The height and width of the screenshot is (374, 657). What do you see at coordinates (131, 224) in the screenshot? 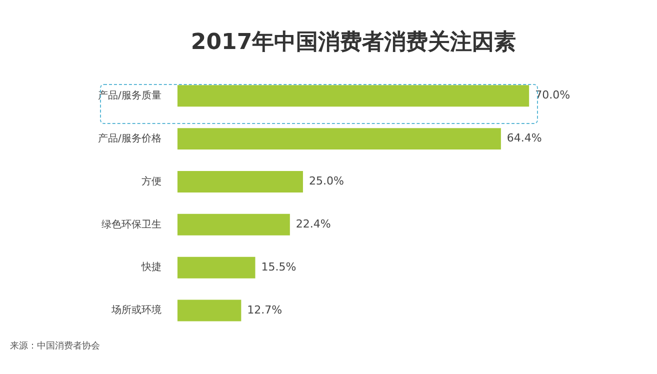
I see `y-tick-label: 绿色环保卫生` at bounding box center [131, 224].